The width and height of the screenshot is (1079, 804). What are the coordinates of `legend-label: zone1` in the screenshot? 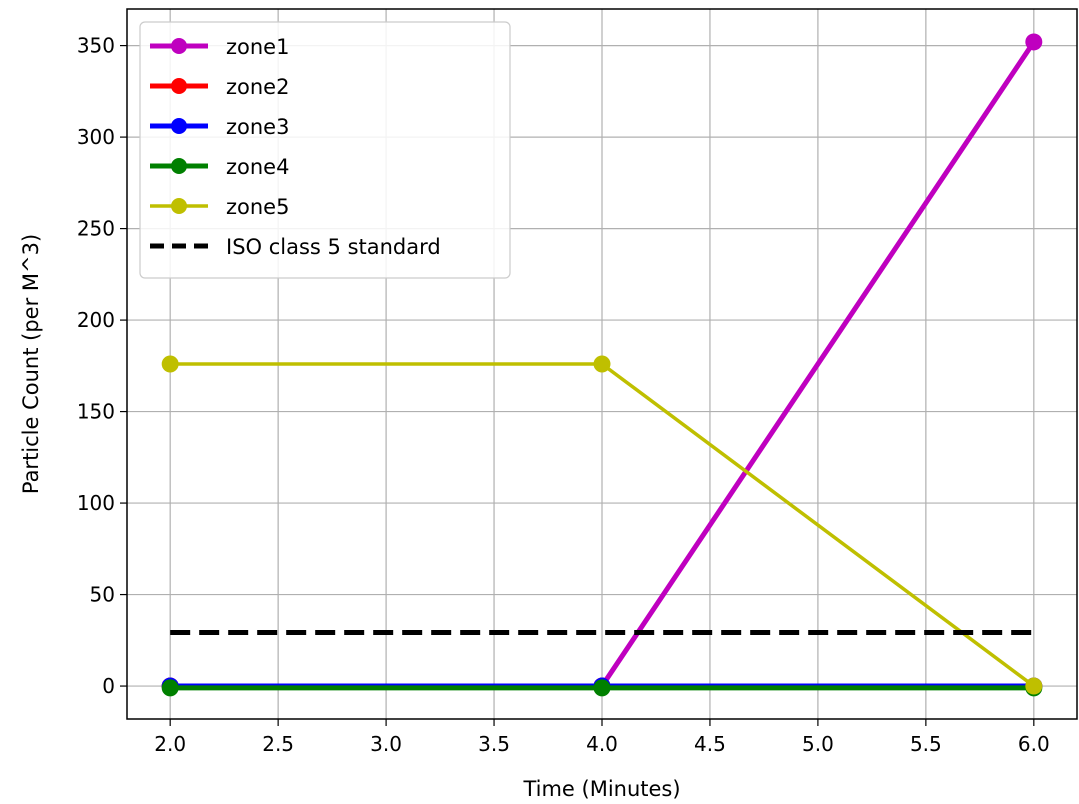 It's located at (257, 47).